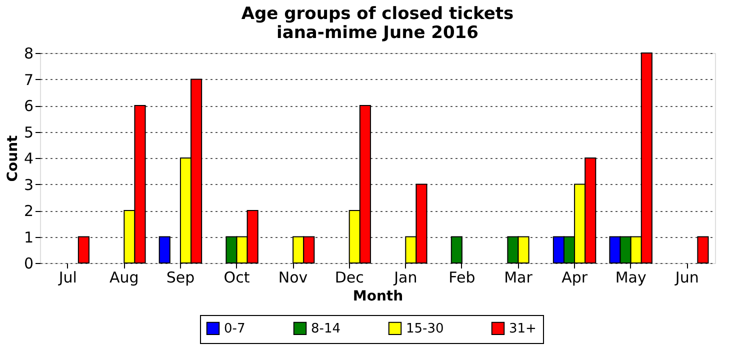 Image resolution: width=731 pixels, height=361 pixels. Describe the element at coordinates (686, 277) in the screenshot. I see `x-tick-label: Jun` at that location.